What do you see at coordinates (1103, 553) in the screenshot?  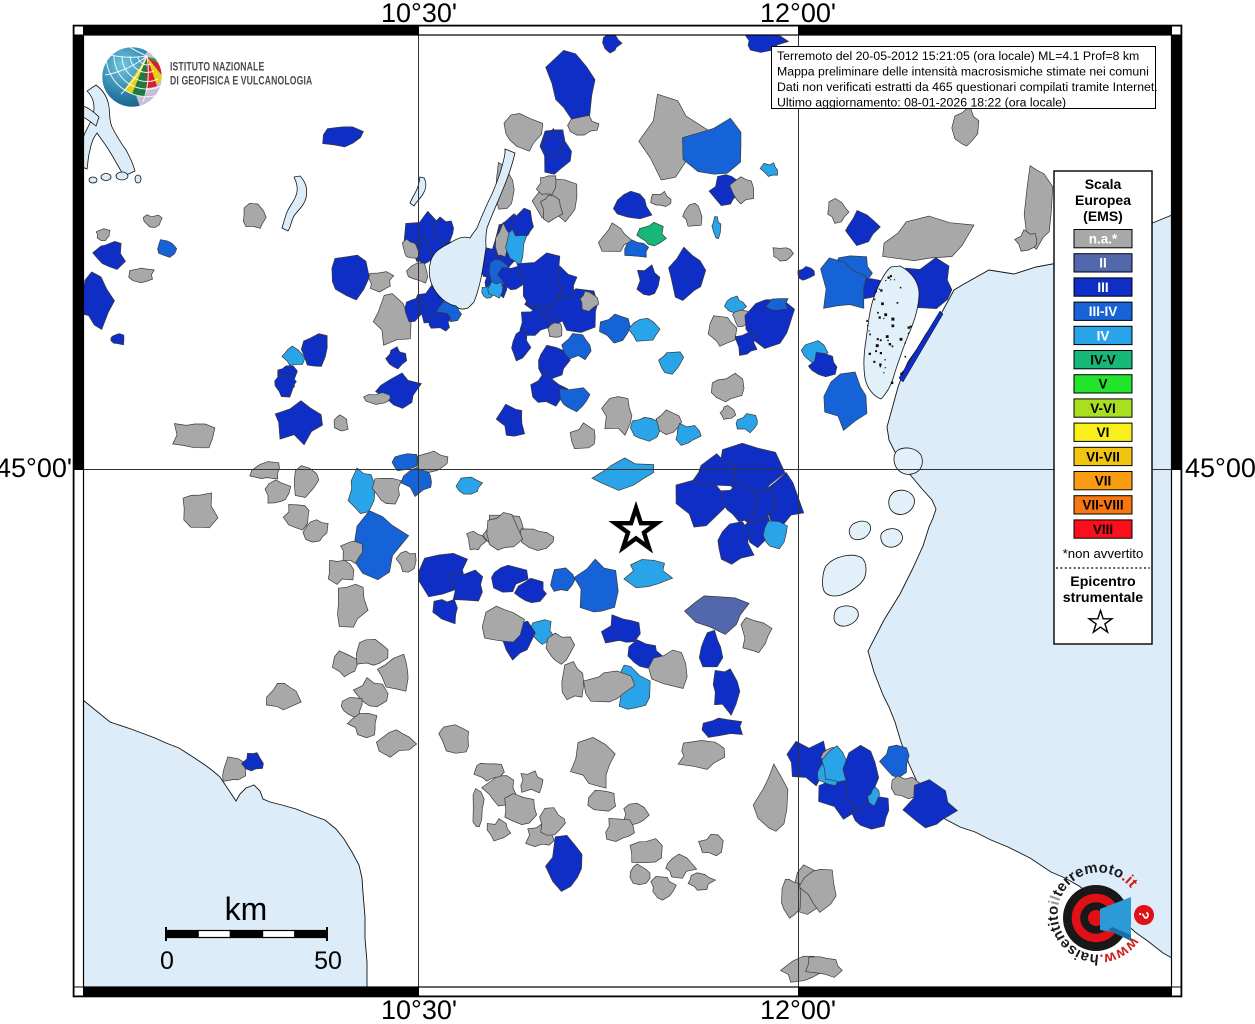 I see `svg-text: *non avvertito` at bounding box center [1103, 553].